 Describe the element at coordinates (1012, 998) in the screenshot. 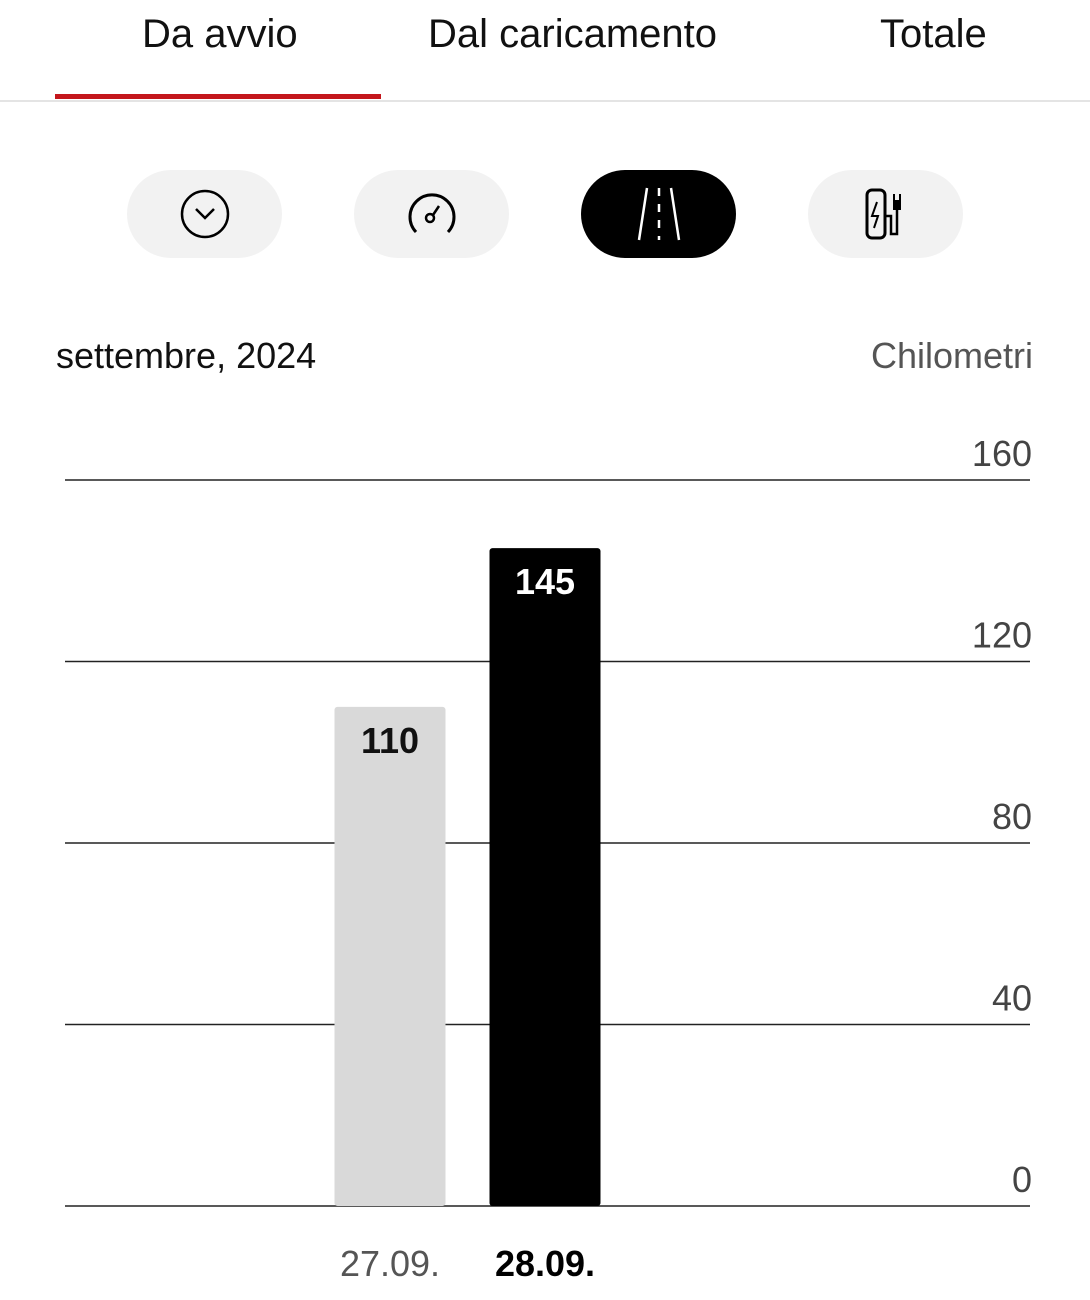

I see `y-tick-label: 40` at that location.